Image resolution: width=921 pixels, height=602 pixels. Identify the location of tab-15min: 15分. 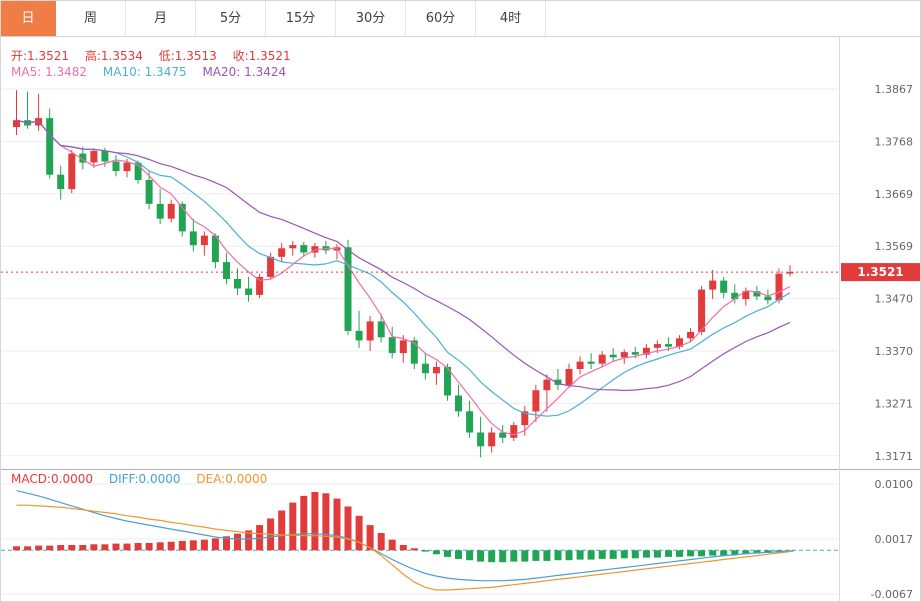
(301, 18).